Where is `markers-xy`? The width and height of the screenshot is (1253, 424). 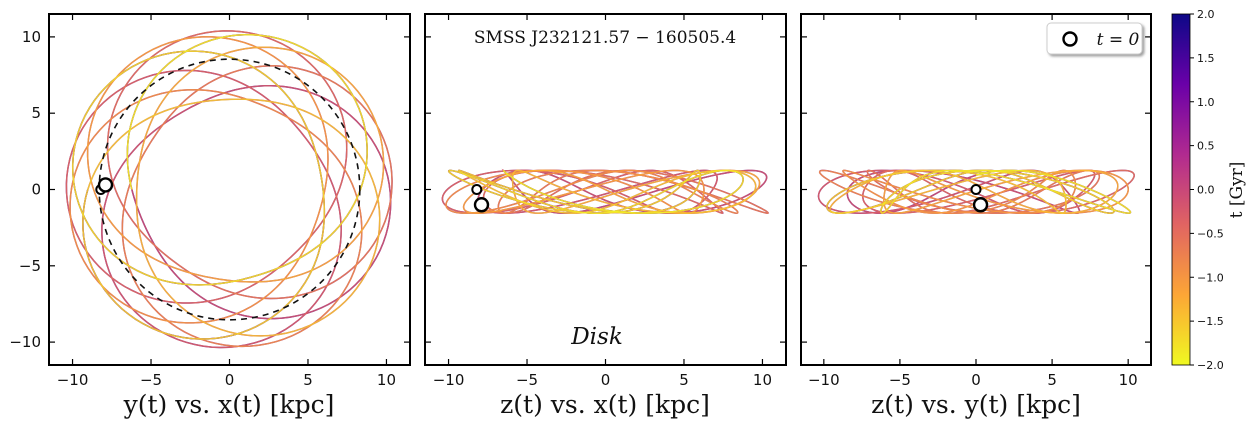
markers-xy is located at coordinates (104, 186).